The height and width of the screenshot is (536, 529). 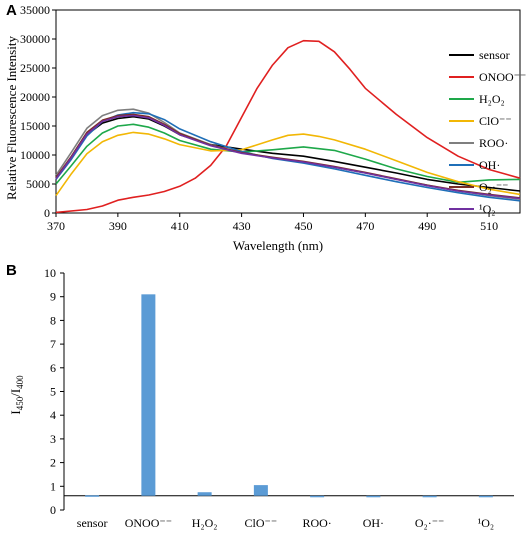 What do you see at coordinates (53, 486) in the screenshot?
I see `panel-b-y-tick-label: 1` at bounding box center [53, 486].